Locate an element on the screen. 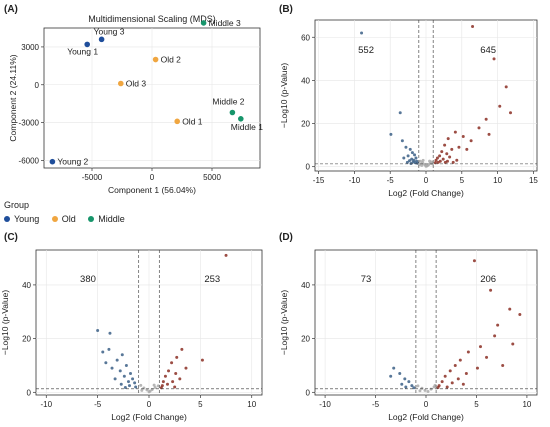 This screenshot has height=427, width=550. up-count: 645 is located at coordinates (488, 50).